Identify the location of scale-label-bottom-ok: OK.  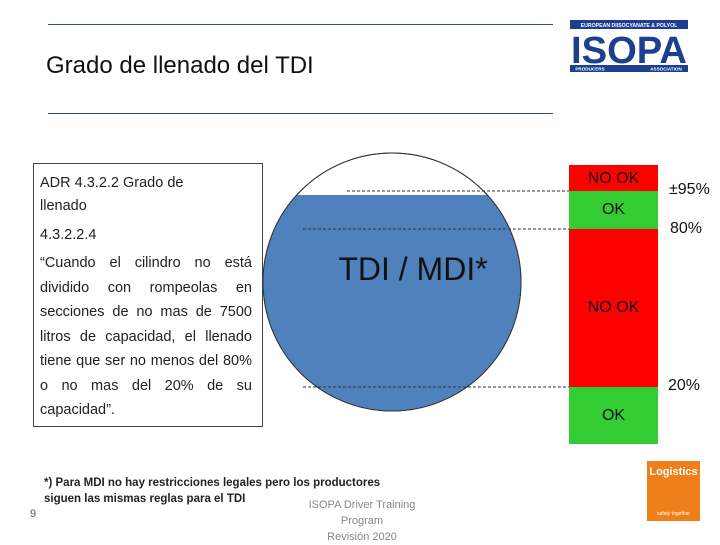
(613, 415).